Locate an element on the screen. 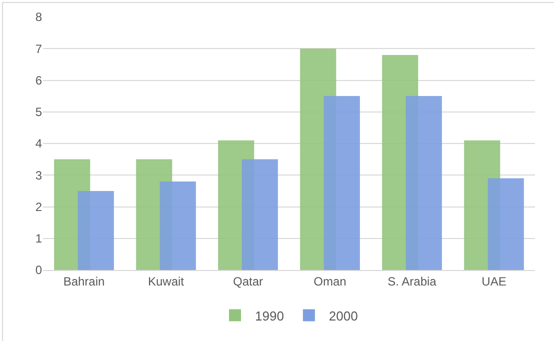  legend-label: 2000 is located at coordinates (343, 316).